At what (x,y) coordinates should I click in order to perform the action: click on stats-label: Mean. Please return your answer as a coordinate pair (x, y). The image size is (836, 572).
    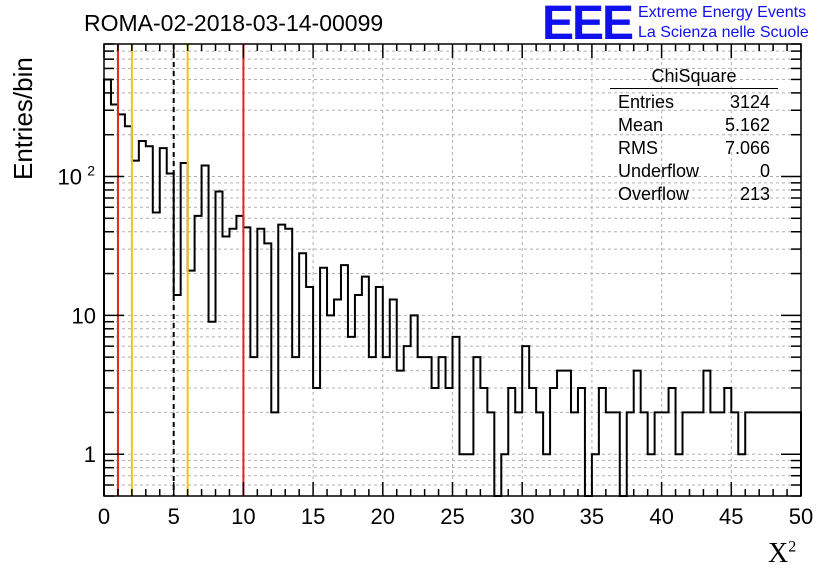
    Looking at the image, I should click on (641, 125).